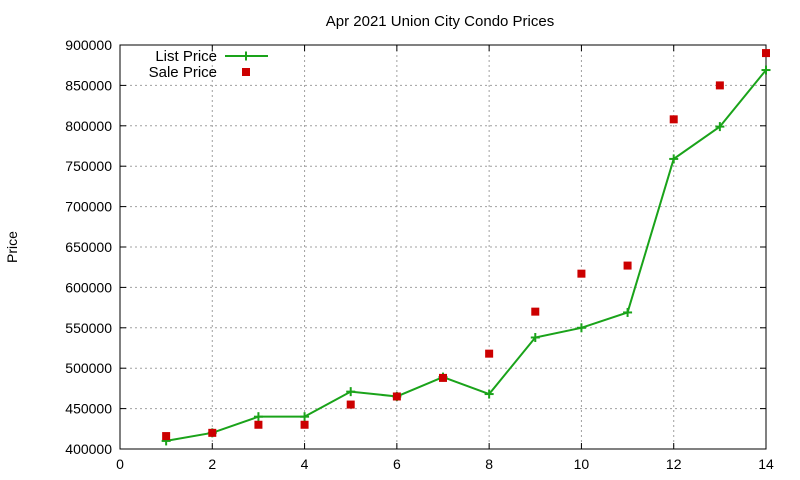 The width and height of the screenshot is (800, 480). I want to click on x-tick-label: 10, so click(582, 464).